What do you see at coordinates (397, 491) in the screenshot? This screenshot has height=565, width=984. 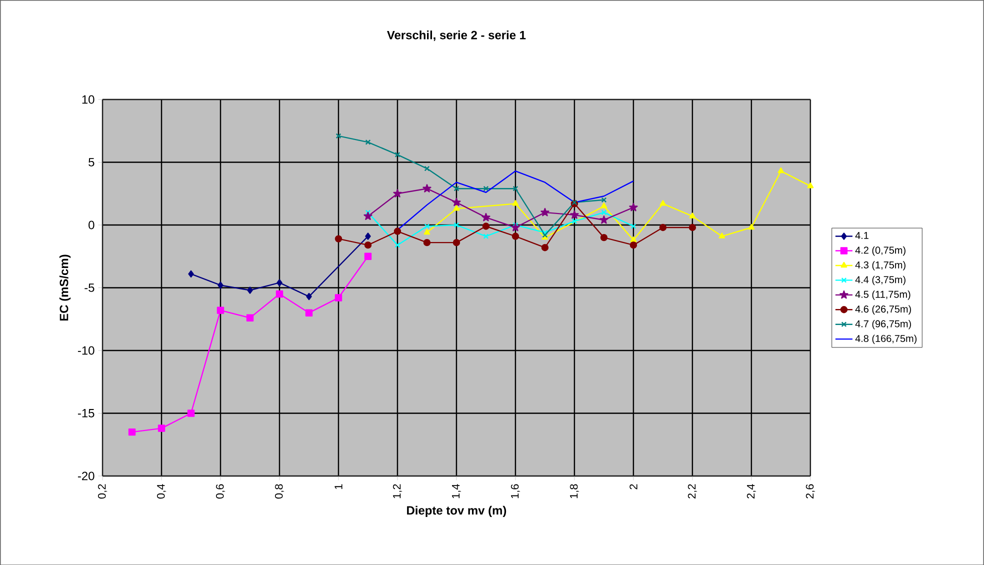 I see `x-tick-label: 1,2` at bounding box center [397, 491].